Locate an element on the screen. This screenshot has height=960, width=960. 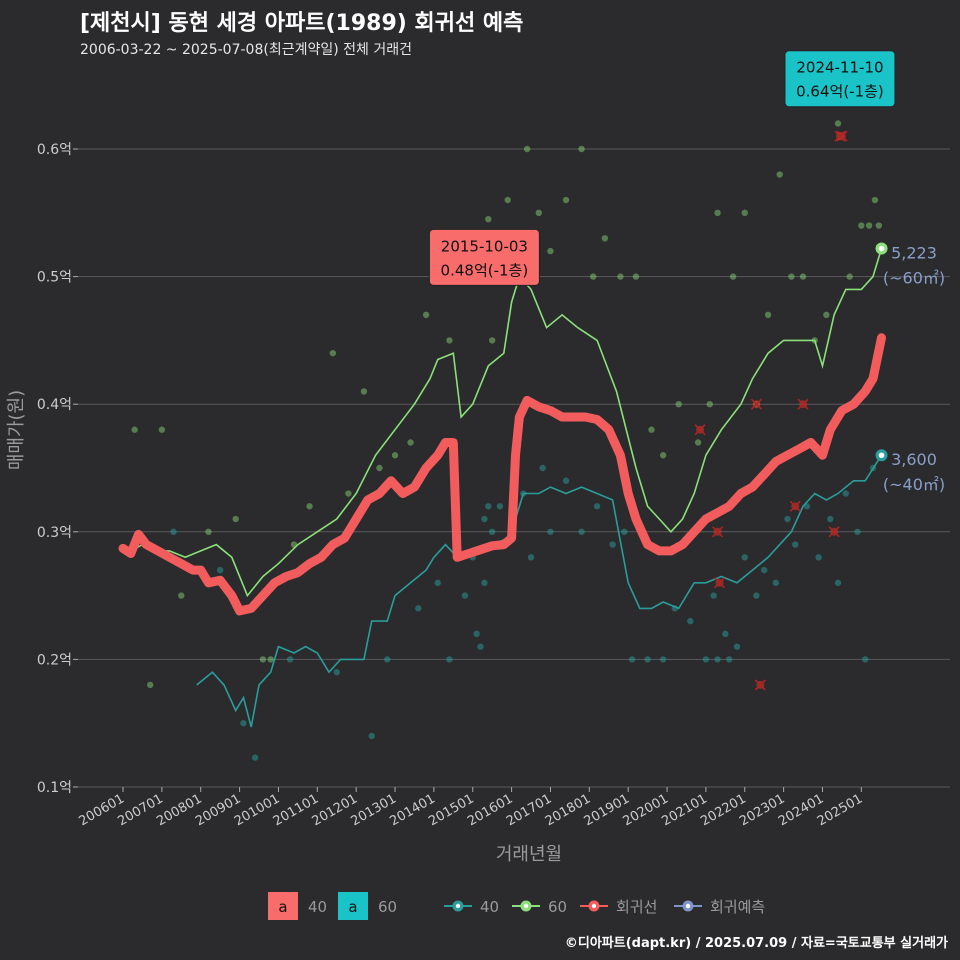
y-tick-label-0: 0.1억 is located at coordinates (54, 788).